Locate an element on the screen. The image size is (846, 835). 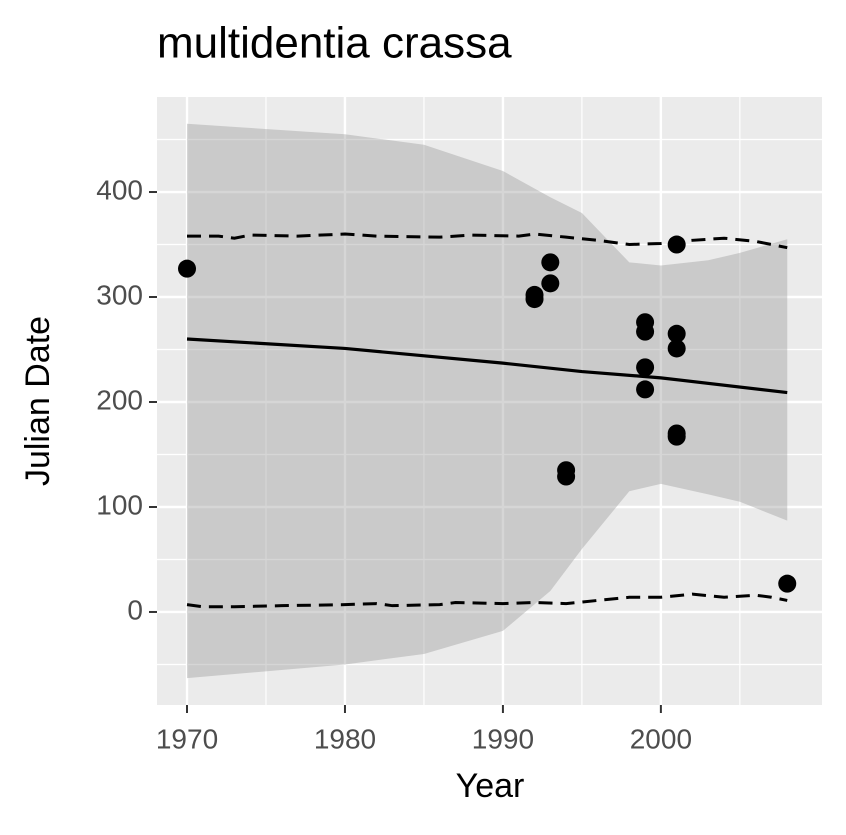
y-tick-label: 100 is located at coordinates (119, 504).